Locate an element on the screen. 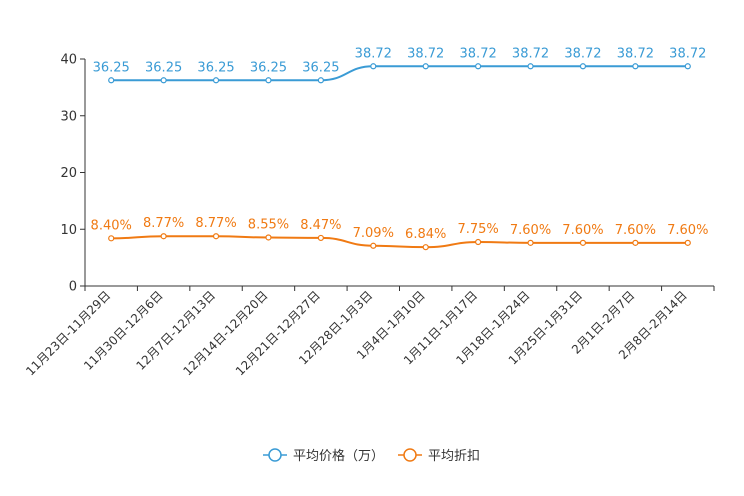  legend-label: 平均价格（万） is located at coordinates (338, 456).